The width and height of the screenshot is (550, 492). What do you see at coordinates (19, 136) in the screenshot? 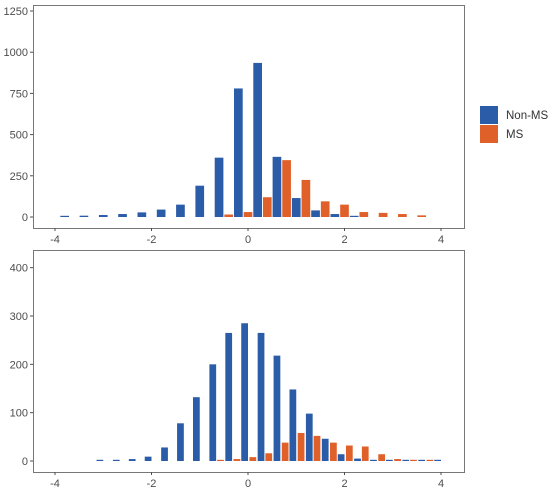
I see `y-tick-label: 500` at bounding box center [19, 136].